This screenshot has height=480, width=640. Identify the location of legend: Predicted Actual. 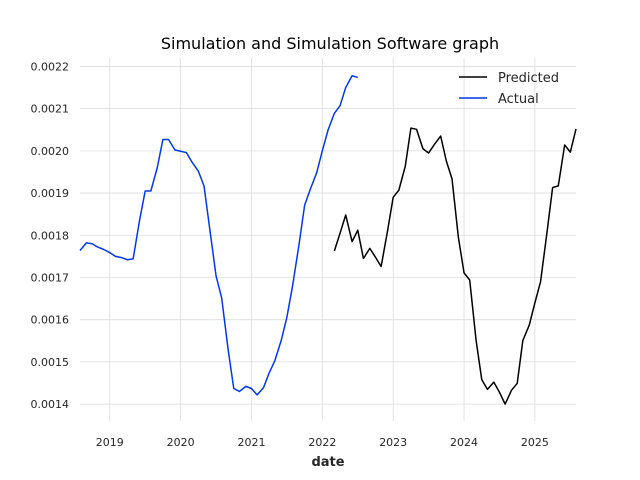
(509, 89).